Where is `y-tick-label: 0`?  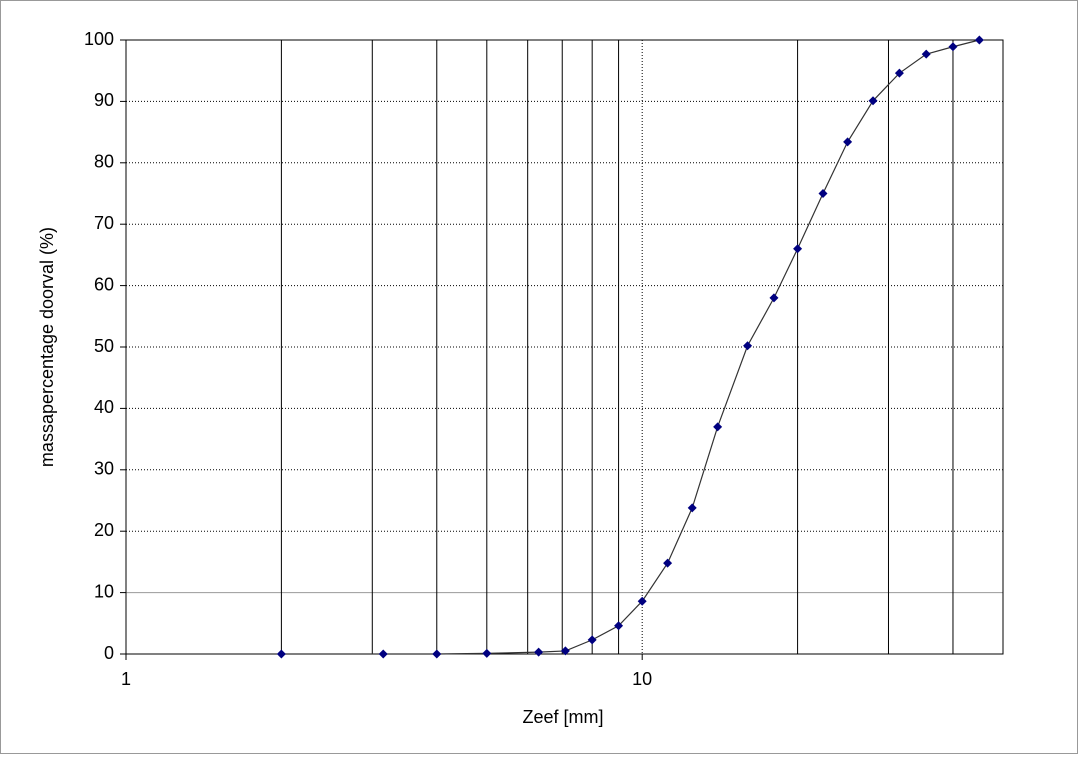 y-tick-label: 0 is located at coordinates (109, 653).